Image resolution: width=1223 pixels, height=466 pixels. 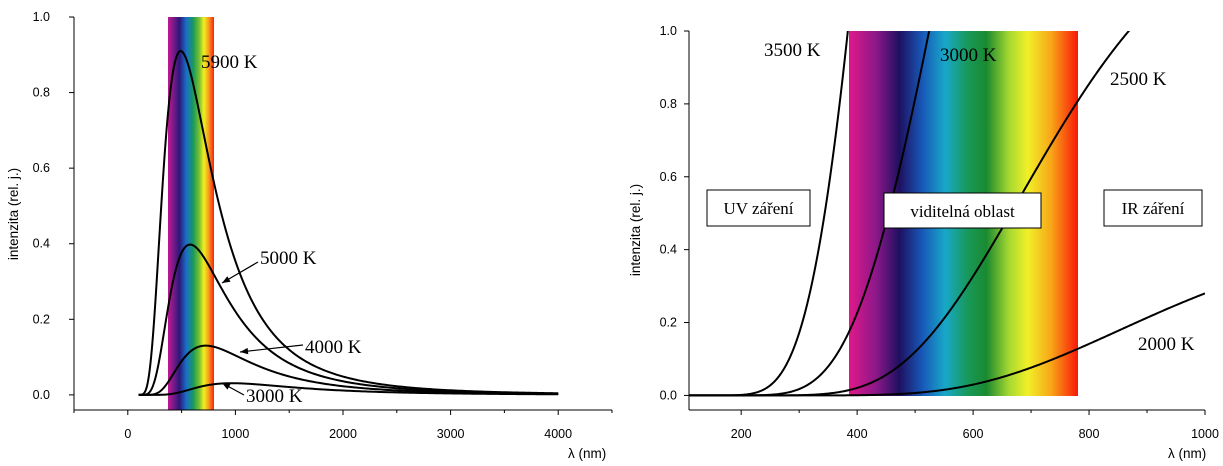 I want to click on left-x-tick-label: 1000, so click(x=235, y=434).